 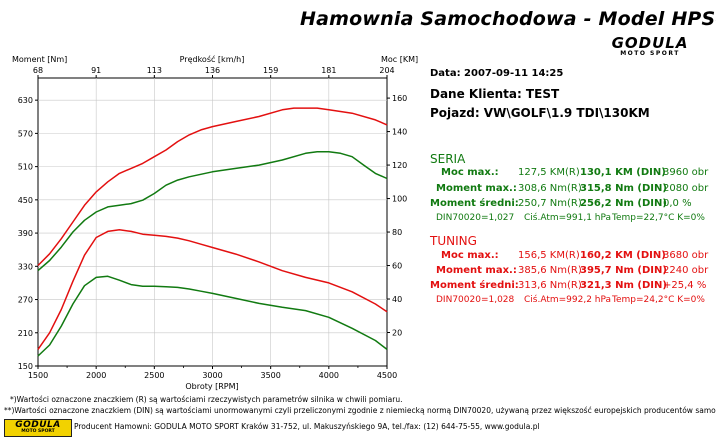 What do you see at coordinates (550, 285) in the screenshot?
I see `tuning-avg-r: 313,6 Nm(R)` at bounding box center [550, 285].